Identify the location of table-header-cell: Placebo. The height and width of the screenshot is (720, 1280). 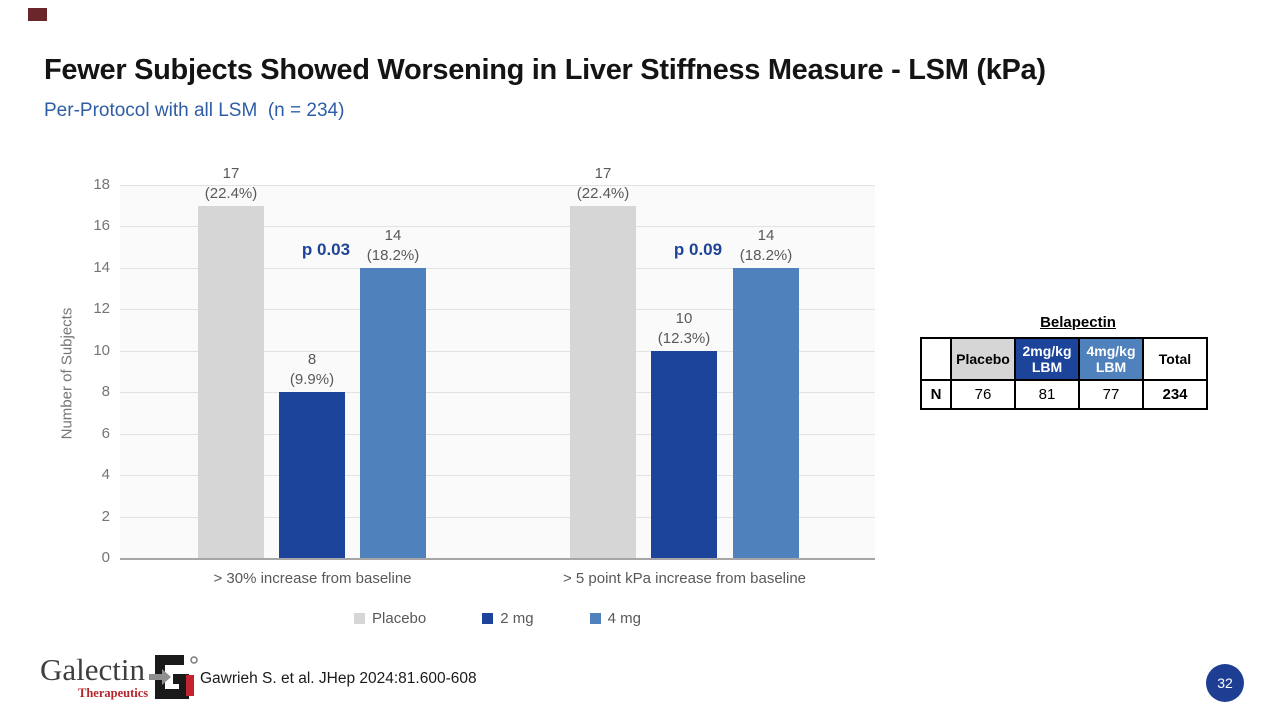
(983, 359).